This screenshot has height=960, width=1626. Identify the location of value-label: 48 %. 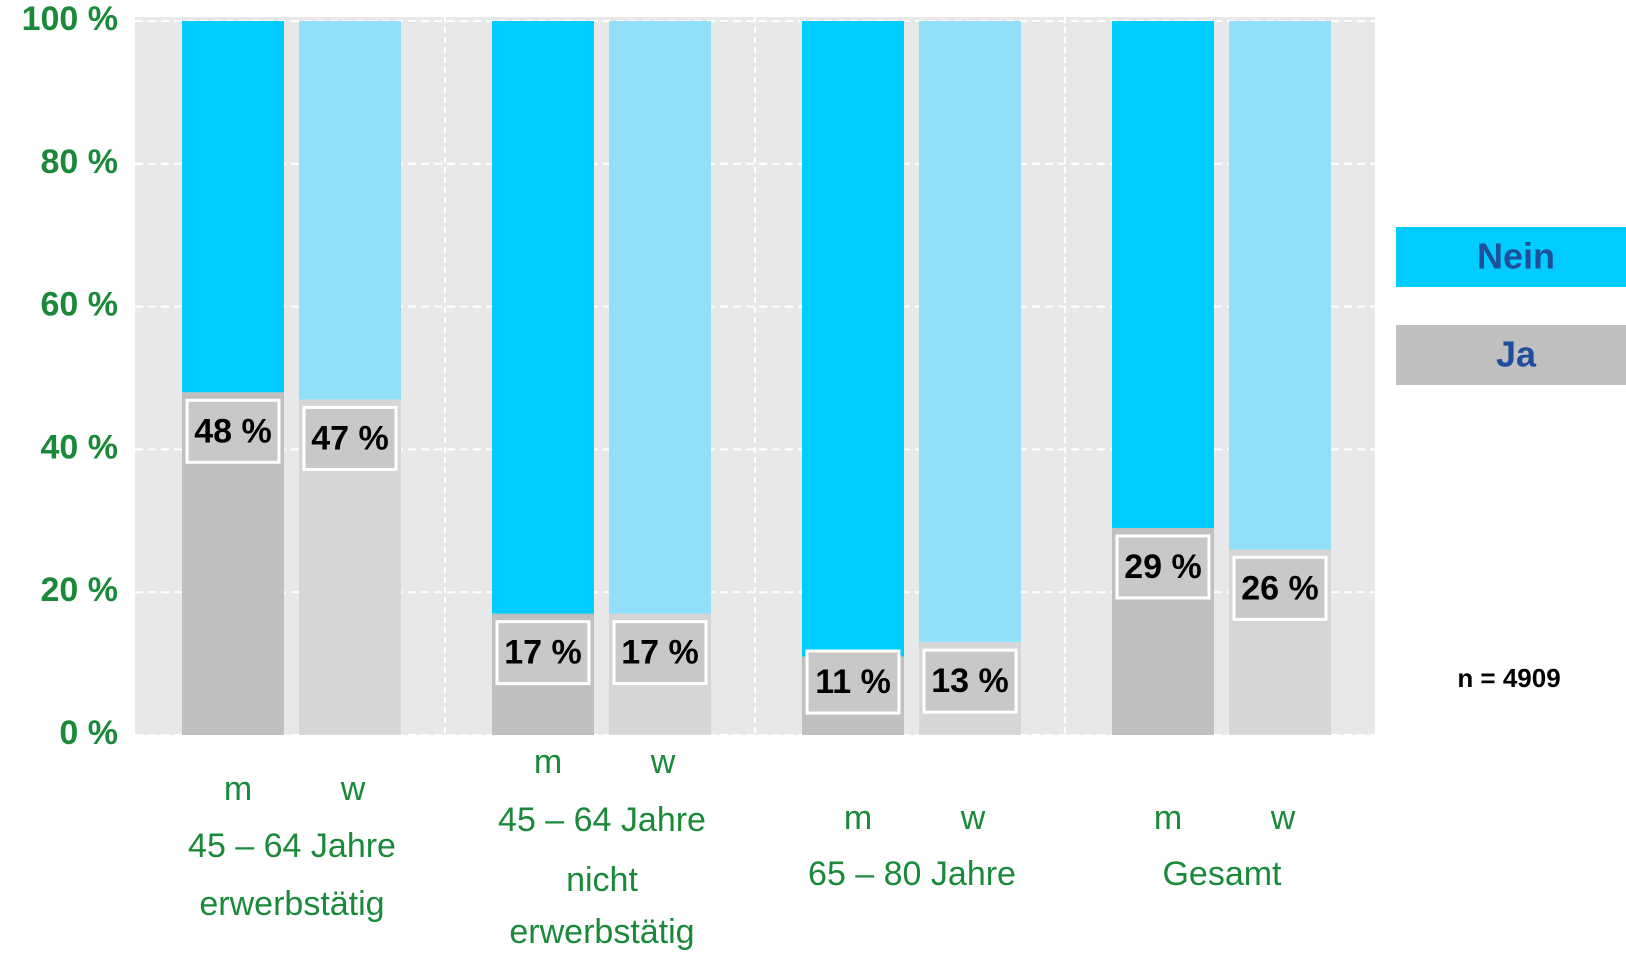
(233, 431).